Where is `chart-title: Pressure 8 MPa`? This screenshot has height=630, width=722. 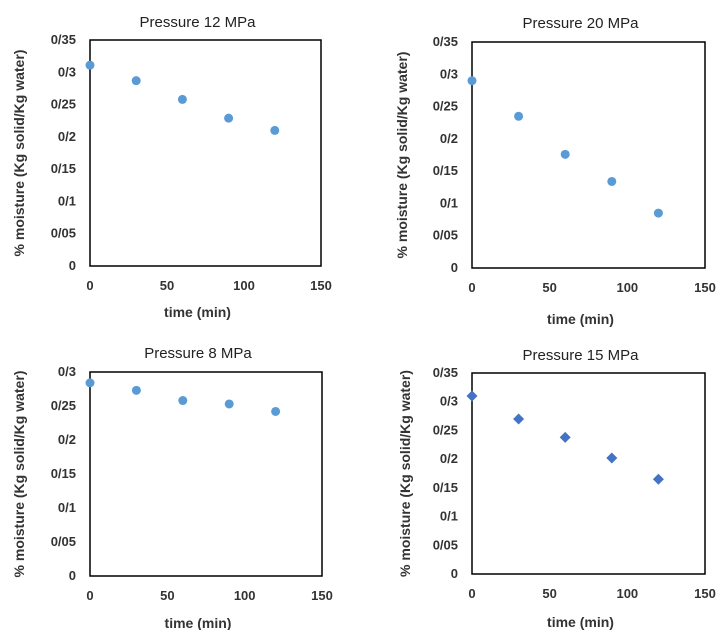 chart-title: Pressure 8 MPa is located at coordinates (198, 353).